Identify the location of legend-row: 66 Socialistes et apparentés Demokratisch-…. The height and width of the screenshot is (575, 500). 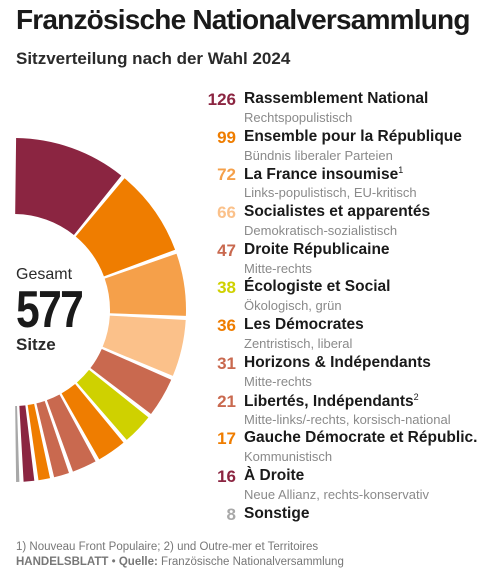
(342, 221).